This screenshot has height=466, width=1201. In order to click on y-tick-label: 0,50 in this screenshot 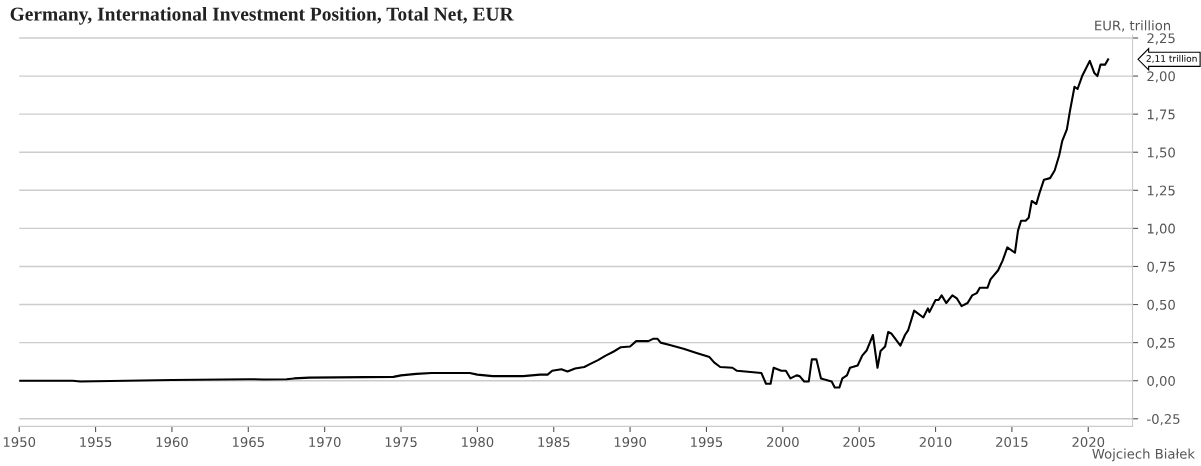, I will do `click(1161, 305)`.